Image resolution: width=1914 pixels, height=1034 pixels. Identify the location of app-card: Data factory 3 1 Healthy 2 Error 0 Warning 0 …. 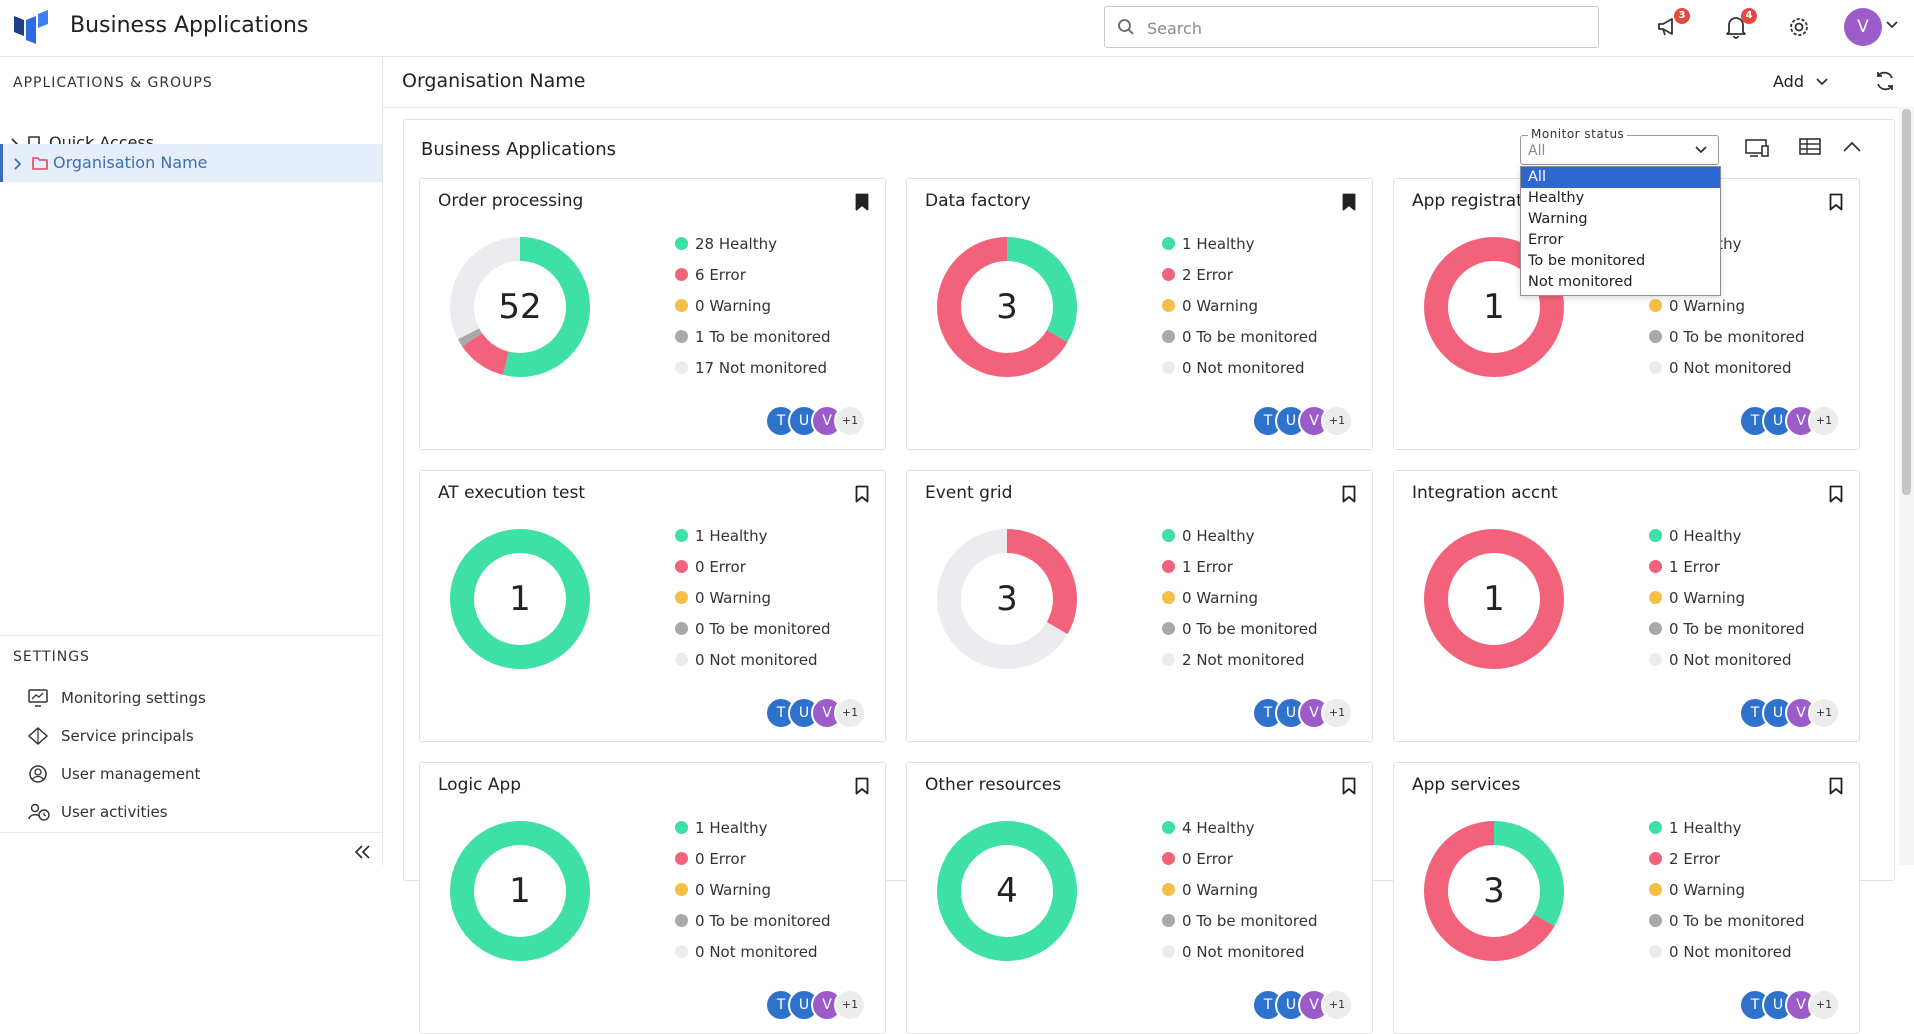
(1139, 314).